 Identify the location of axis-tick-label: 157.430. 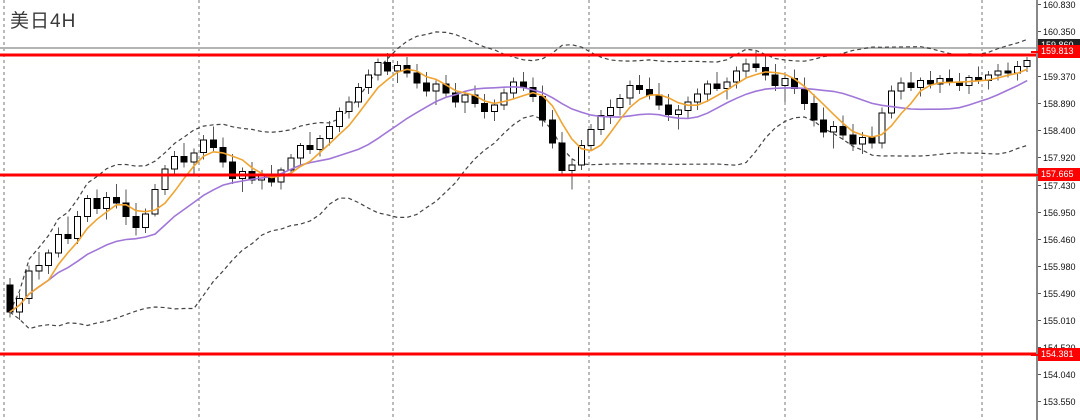
(1059, 186).